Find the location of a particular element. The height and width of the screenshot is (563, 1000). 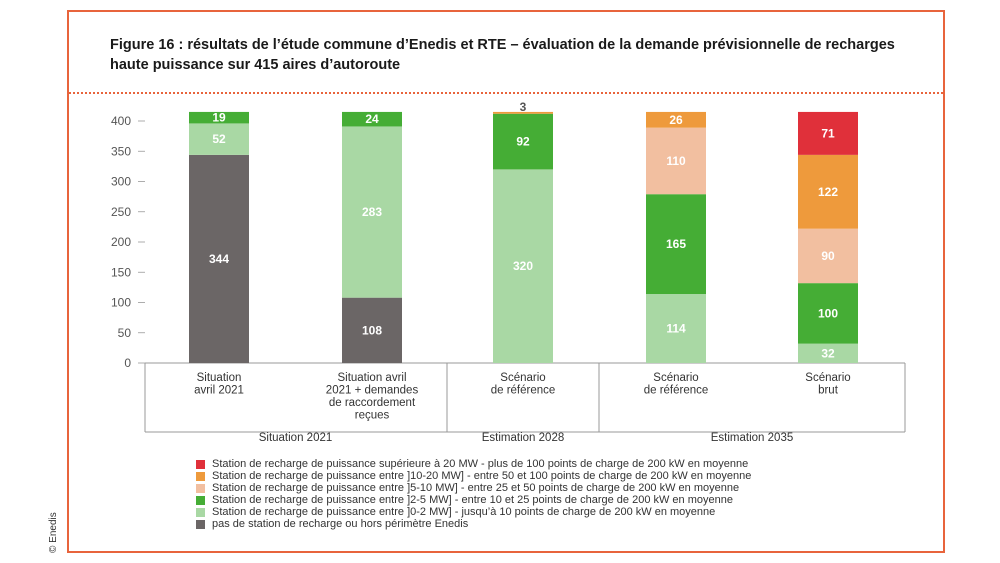

y-tick-label: 200 is located at coordinates (121, 242).